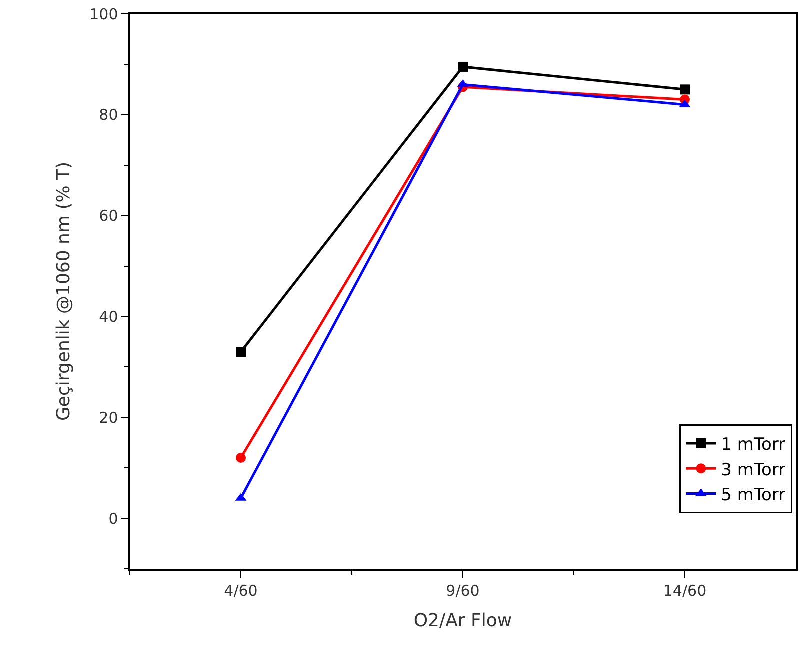 This screenshot has width=800, height=657. Describe the element at coordinates (753, 470) in the screenshot. I see `legend-label: 3 mTorr` at that location.